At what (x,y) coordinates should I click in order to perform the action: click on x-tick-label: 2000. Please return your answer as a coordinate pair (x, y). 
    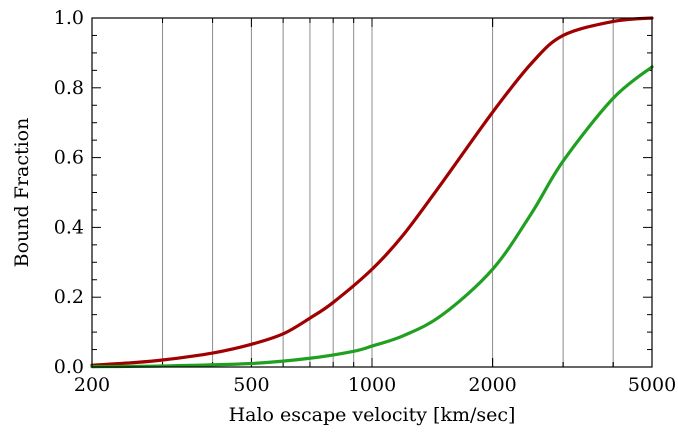
    Looking at the image, I should click on (492, 385).